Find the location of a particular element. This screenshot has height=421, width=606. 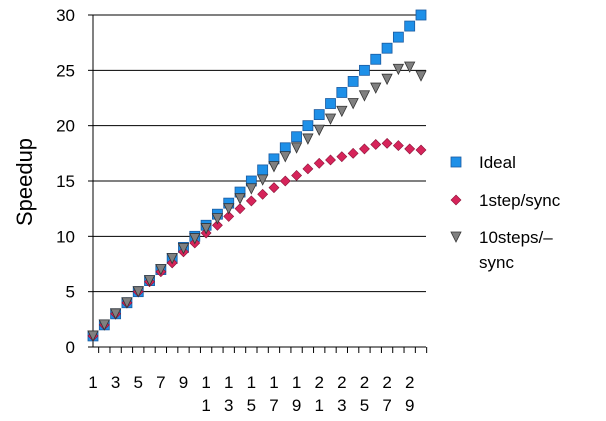

x-tick-label: 5 is located at coordinates (138, 382).